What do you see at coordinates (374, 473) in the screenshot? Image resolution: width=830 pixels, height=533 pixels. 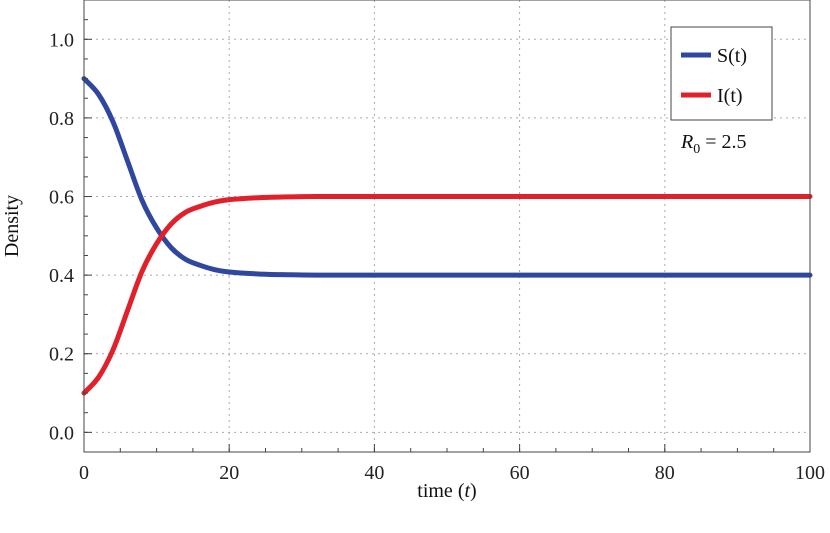 I see `x-tick-label: 40` at bounding box center [374, 473].